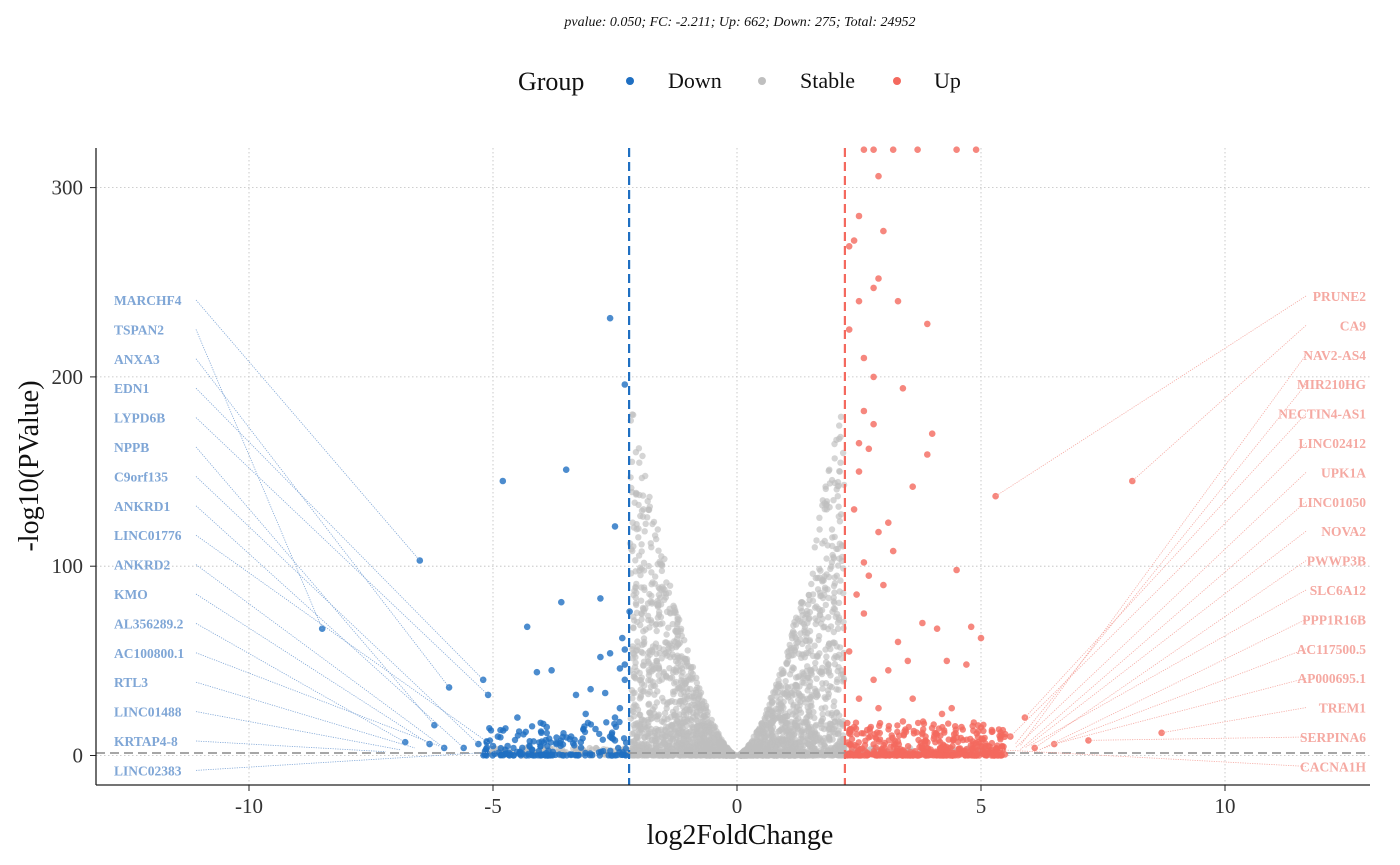  I want to click on gene-label: AP000695.1, so click(1331, 678).